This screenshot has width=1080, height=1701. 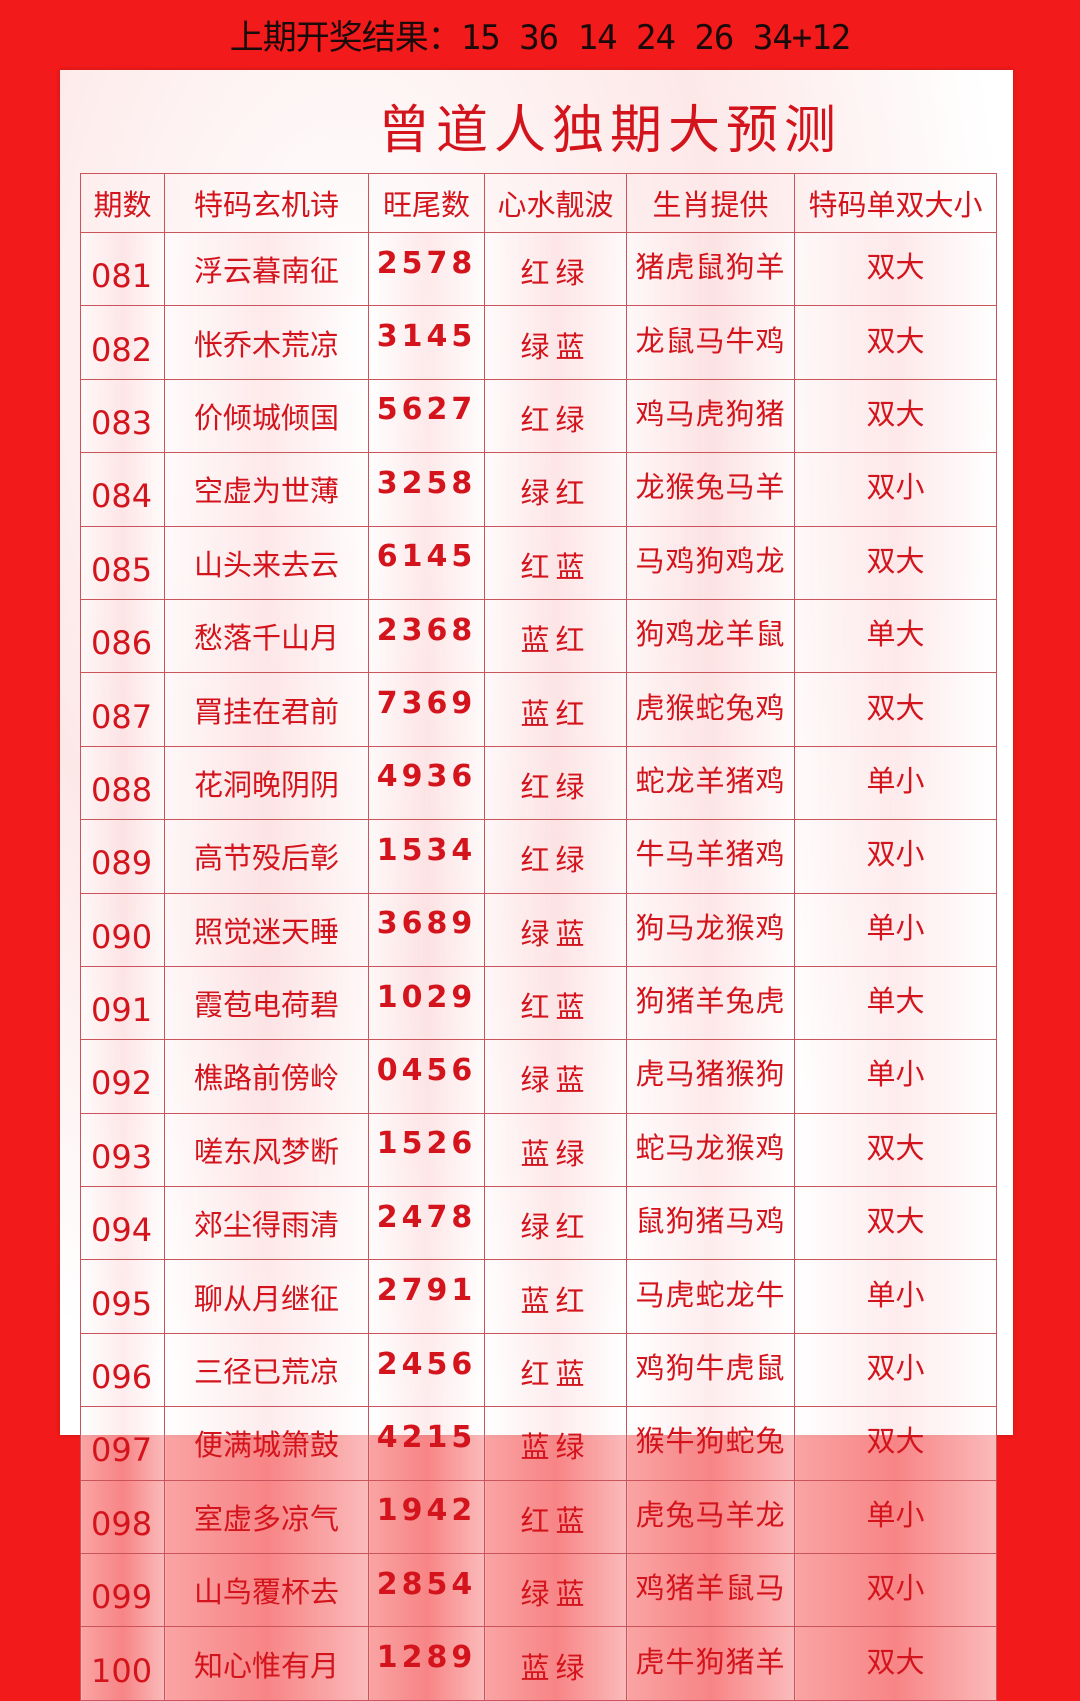 What do you see at coordinates (895, 1003) in the screenshot?
I see `cell-odd-even-size: 单大` at bounding box center [895, 1003].